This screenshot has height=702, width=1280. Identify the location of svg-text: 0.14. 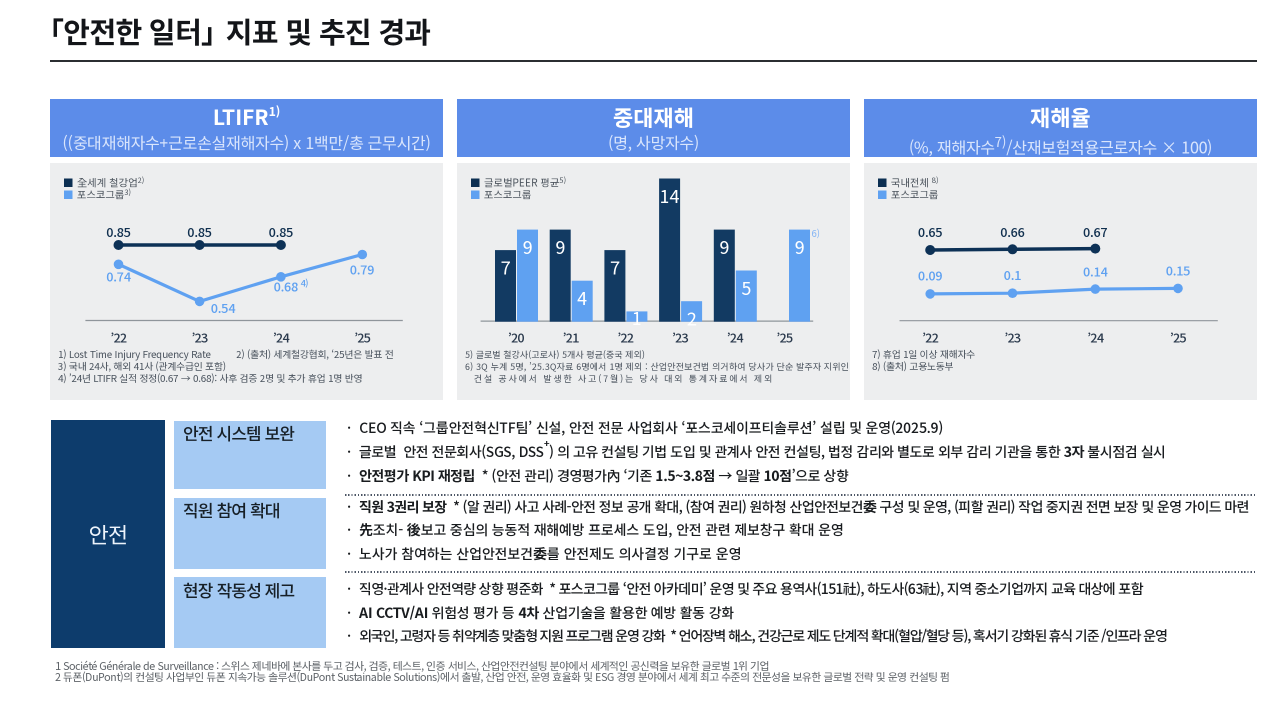
(1095, 270).